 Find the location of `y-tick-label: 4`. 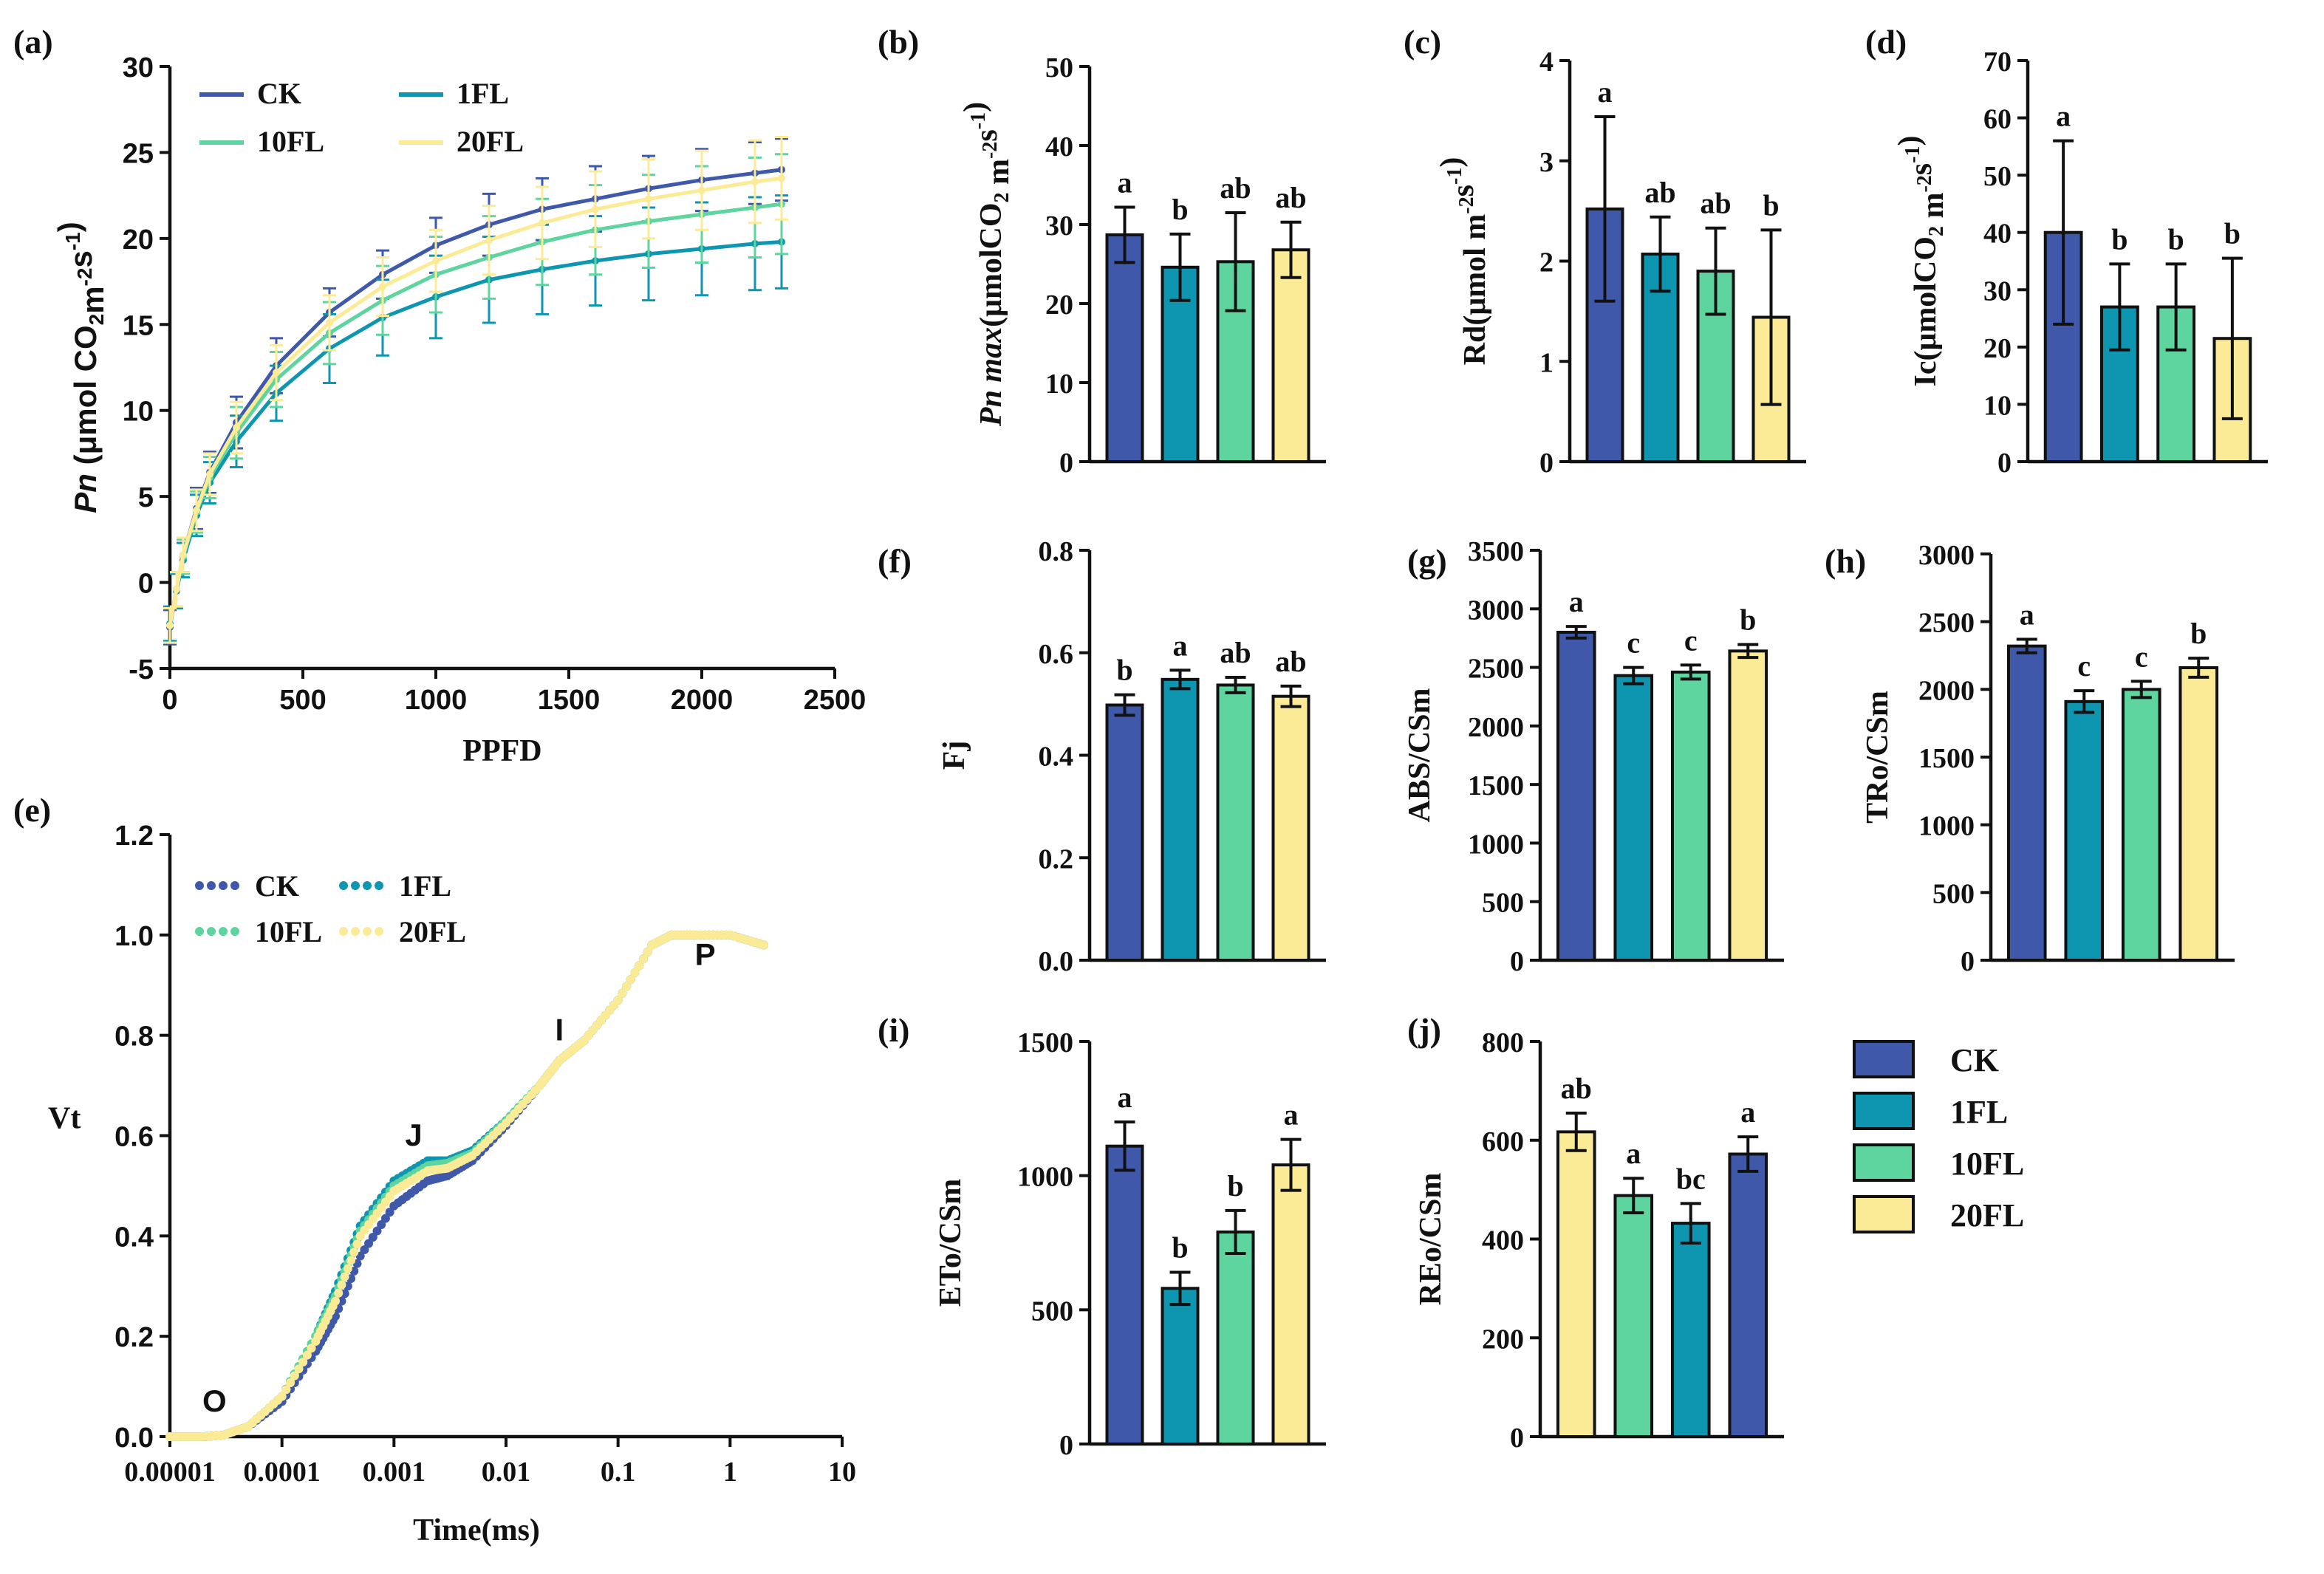

y-tick-label: 4 is located at coordinates (1546, 62).